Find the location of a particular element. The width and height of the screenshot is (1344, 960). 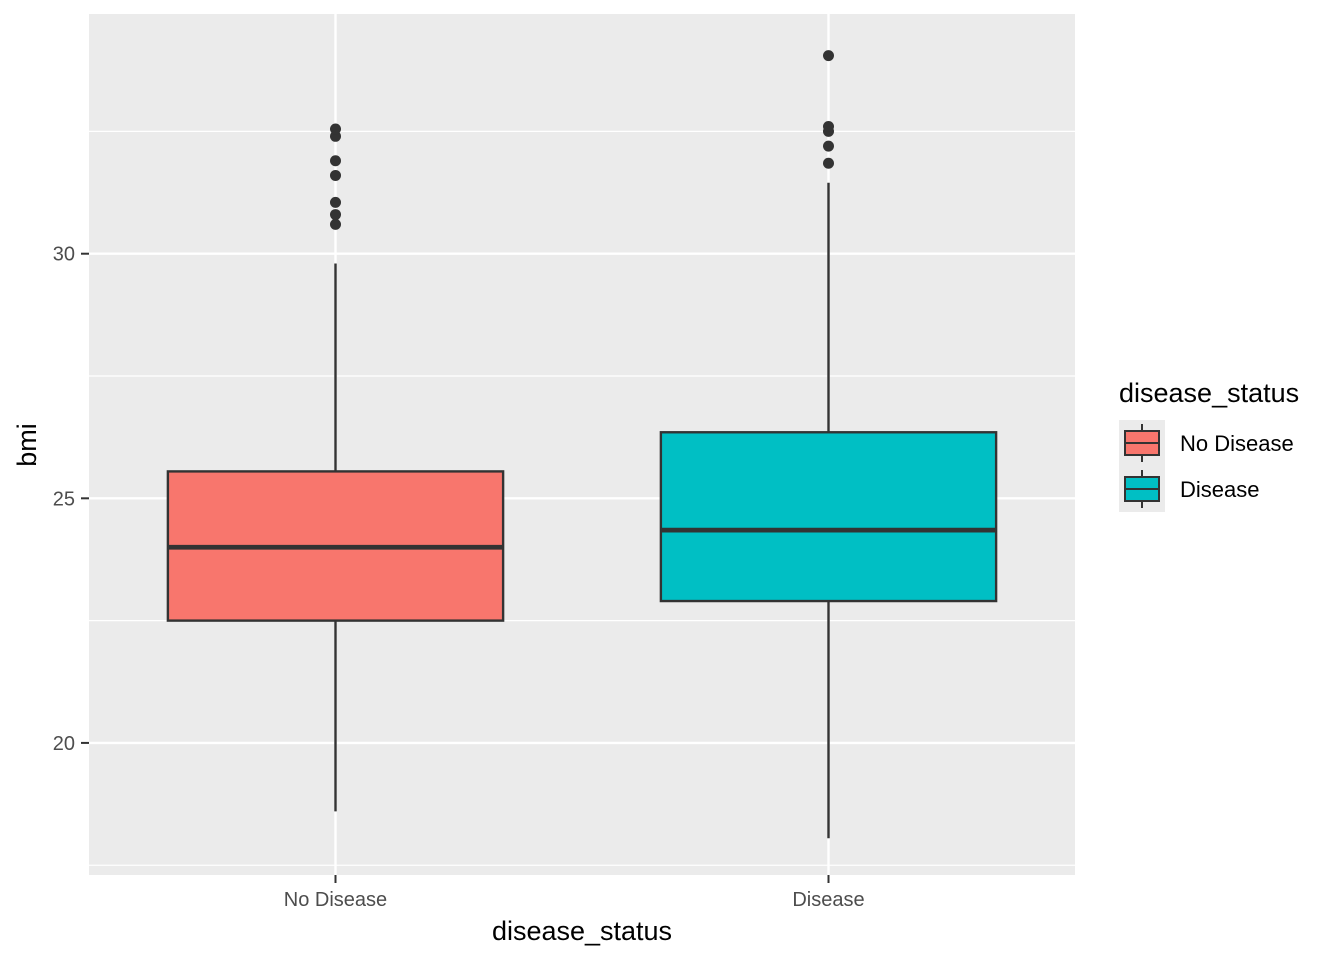

x-tick-label: No Disease is located at coordinates (335, 900).